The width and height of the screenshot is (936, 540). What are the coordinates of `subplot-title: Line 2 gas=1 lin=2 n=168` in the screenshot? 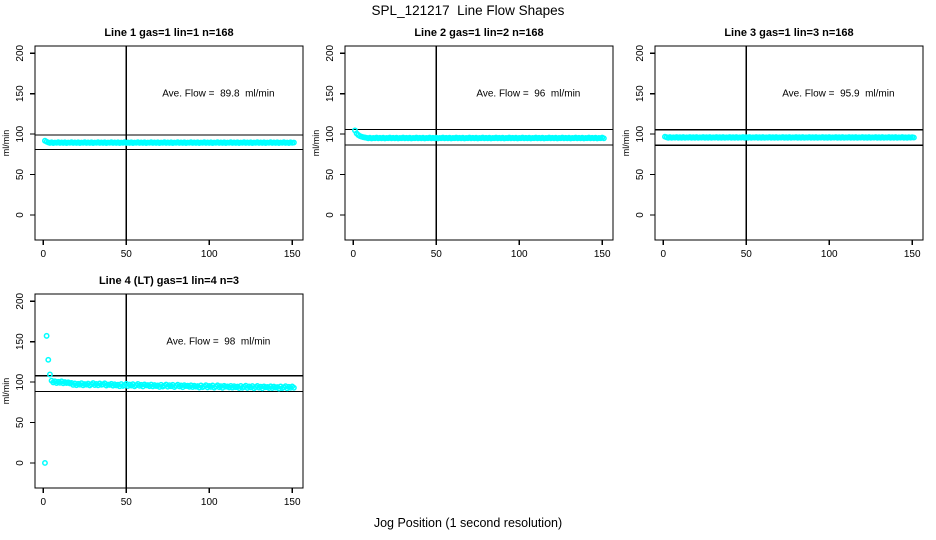 It's located at (478, 33).